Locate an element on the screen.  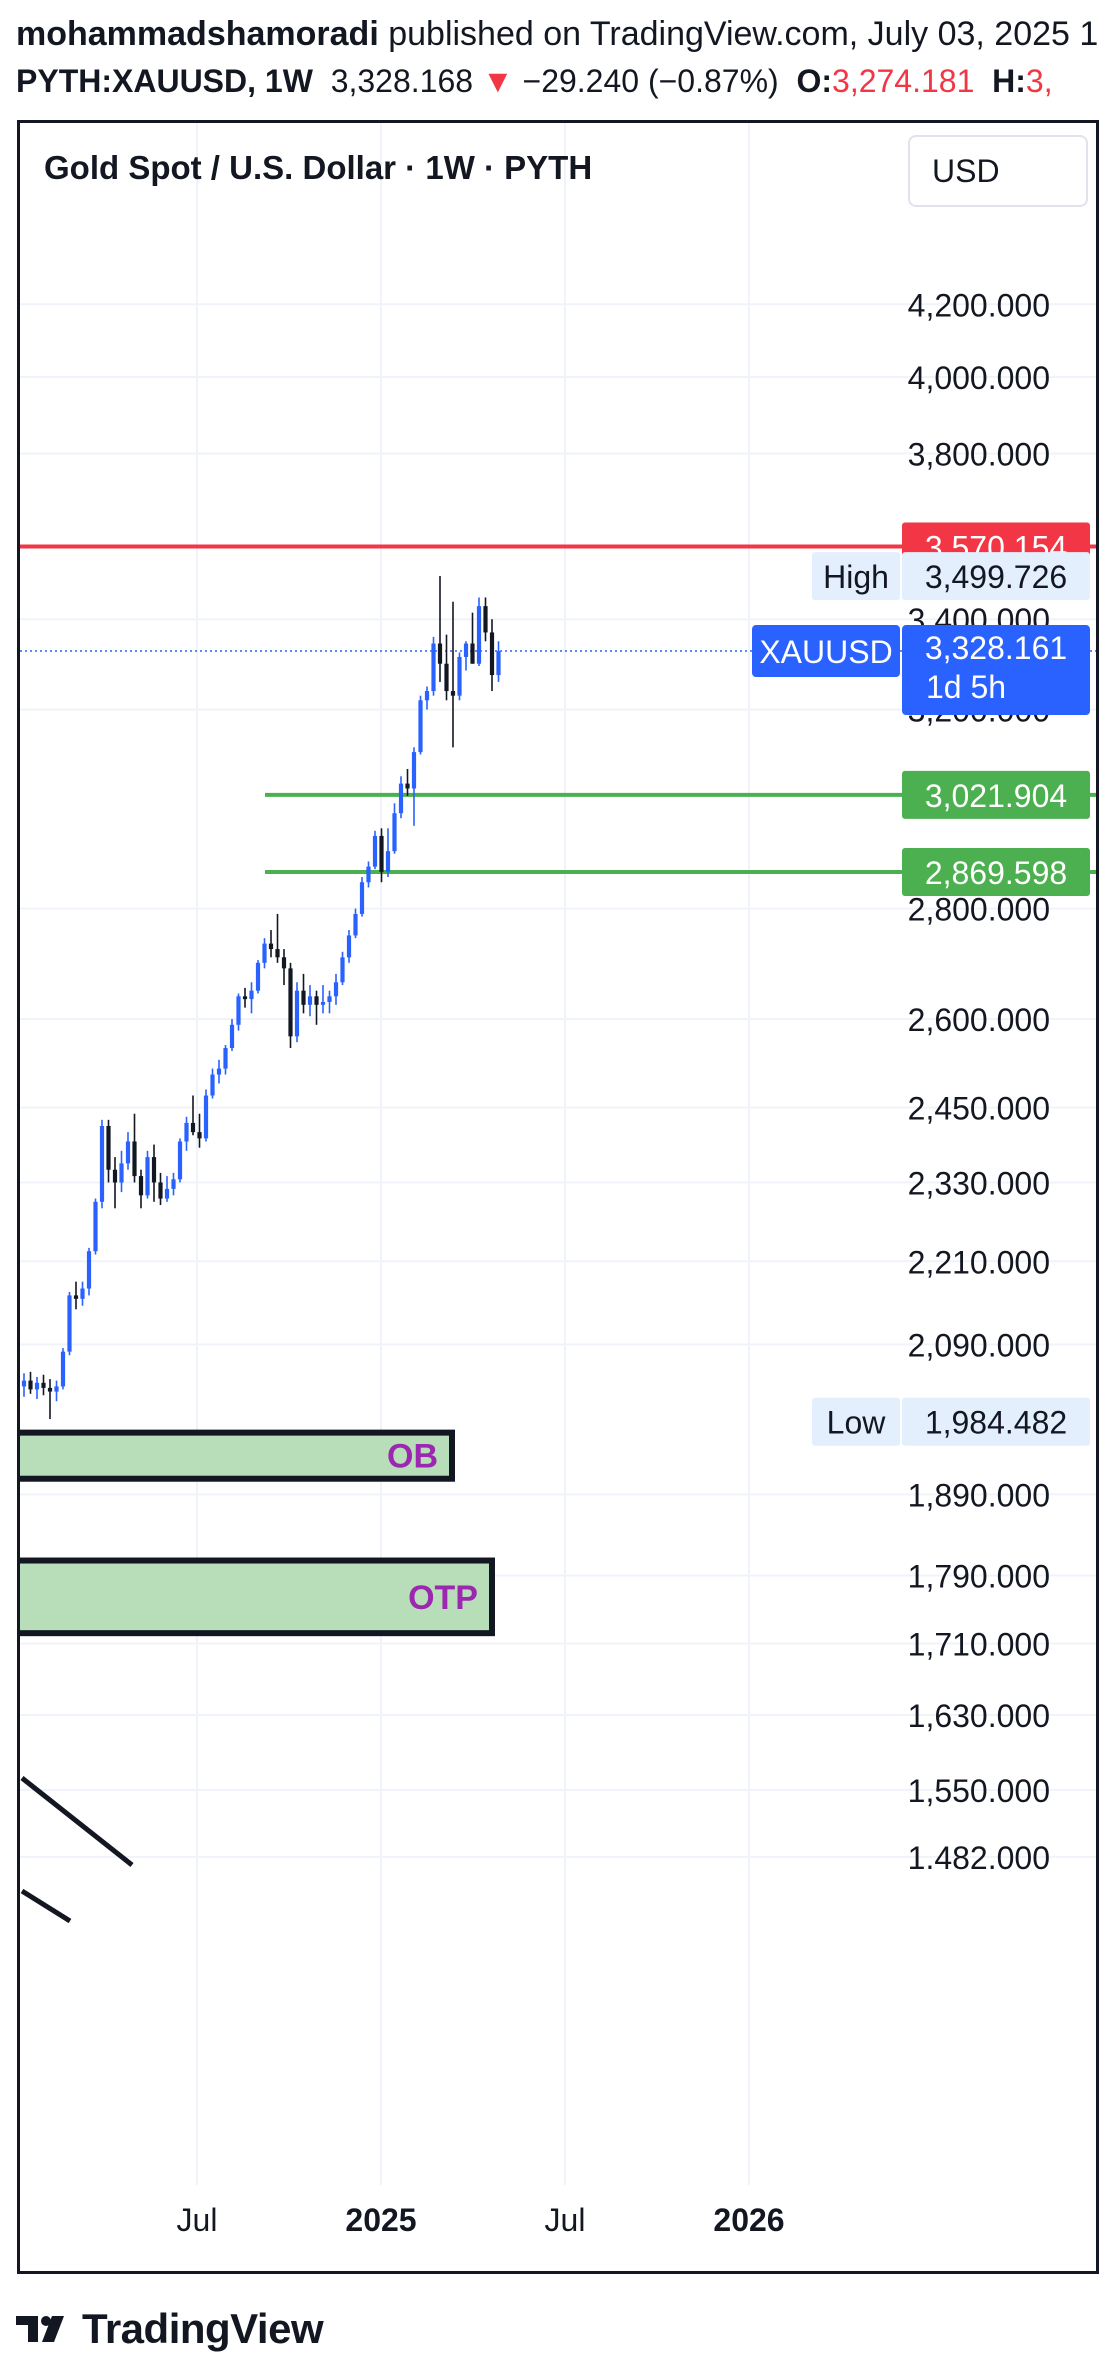
y-tick-label: 2,450.000 is located at coordinates (979, 1109).